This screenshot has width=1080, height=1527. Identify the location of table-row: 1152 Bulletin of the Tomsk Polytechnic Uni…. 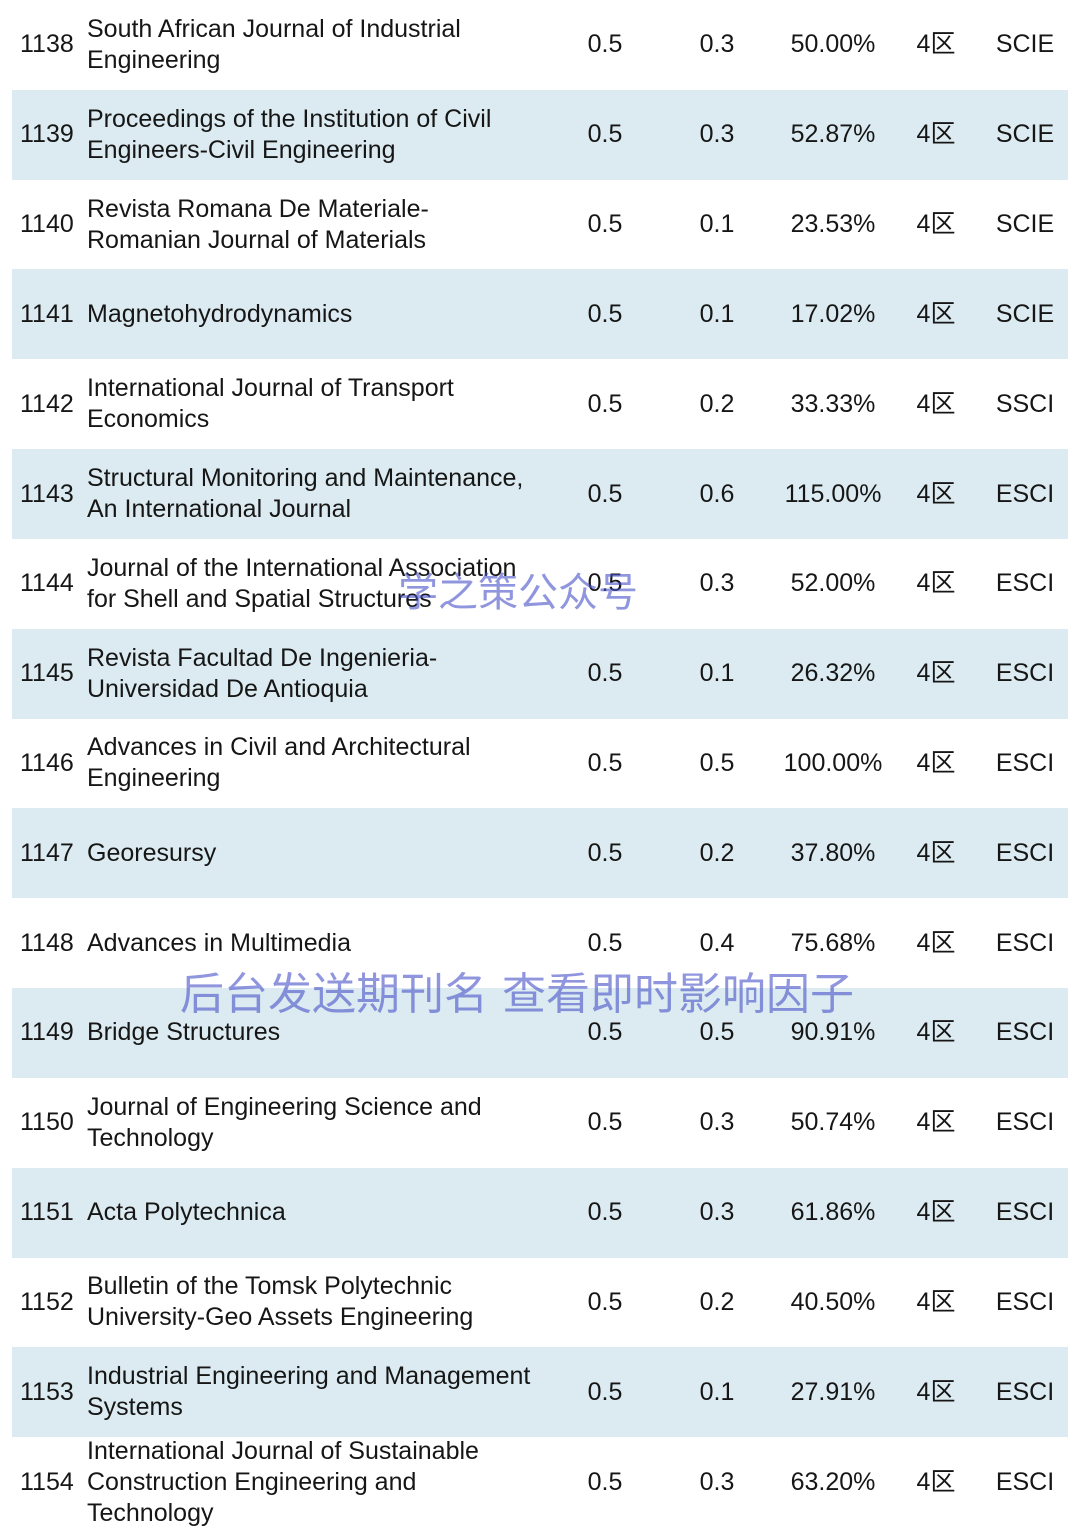
(540, 1303).